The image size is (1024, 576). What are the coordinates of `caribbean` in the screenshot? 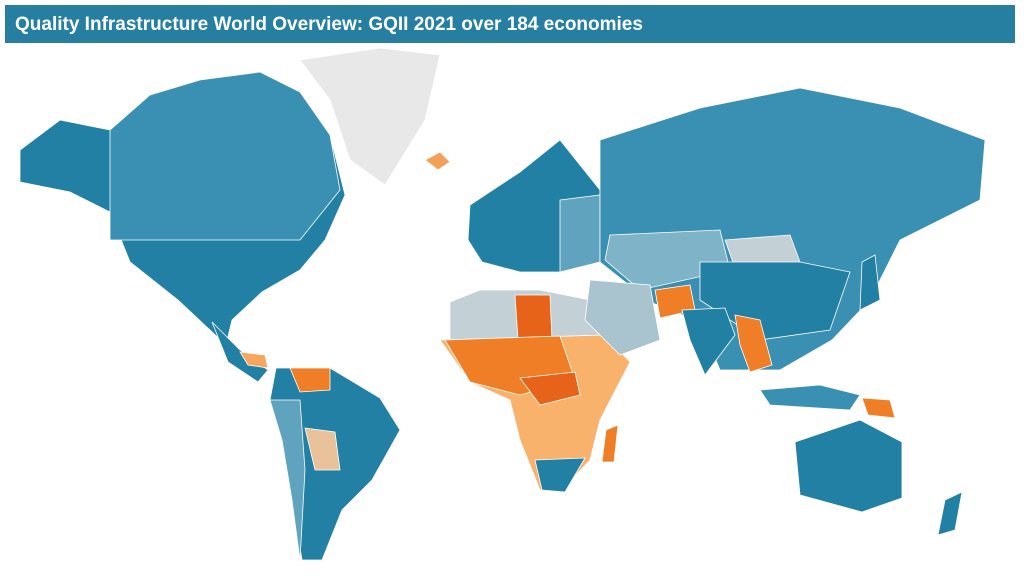 It's located at (254, 360).